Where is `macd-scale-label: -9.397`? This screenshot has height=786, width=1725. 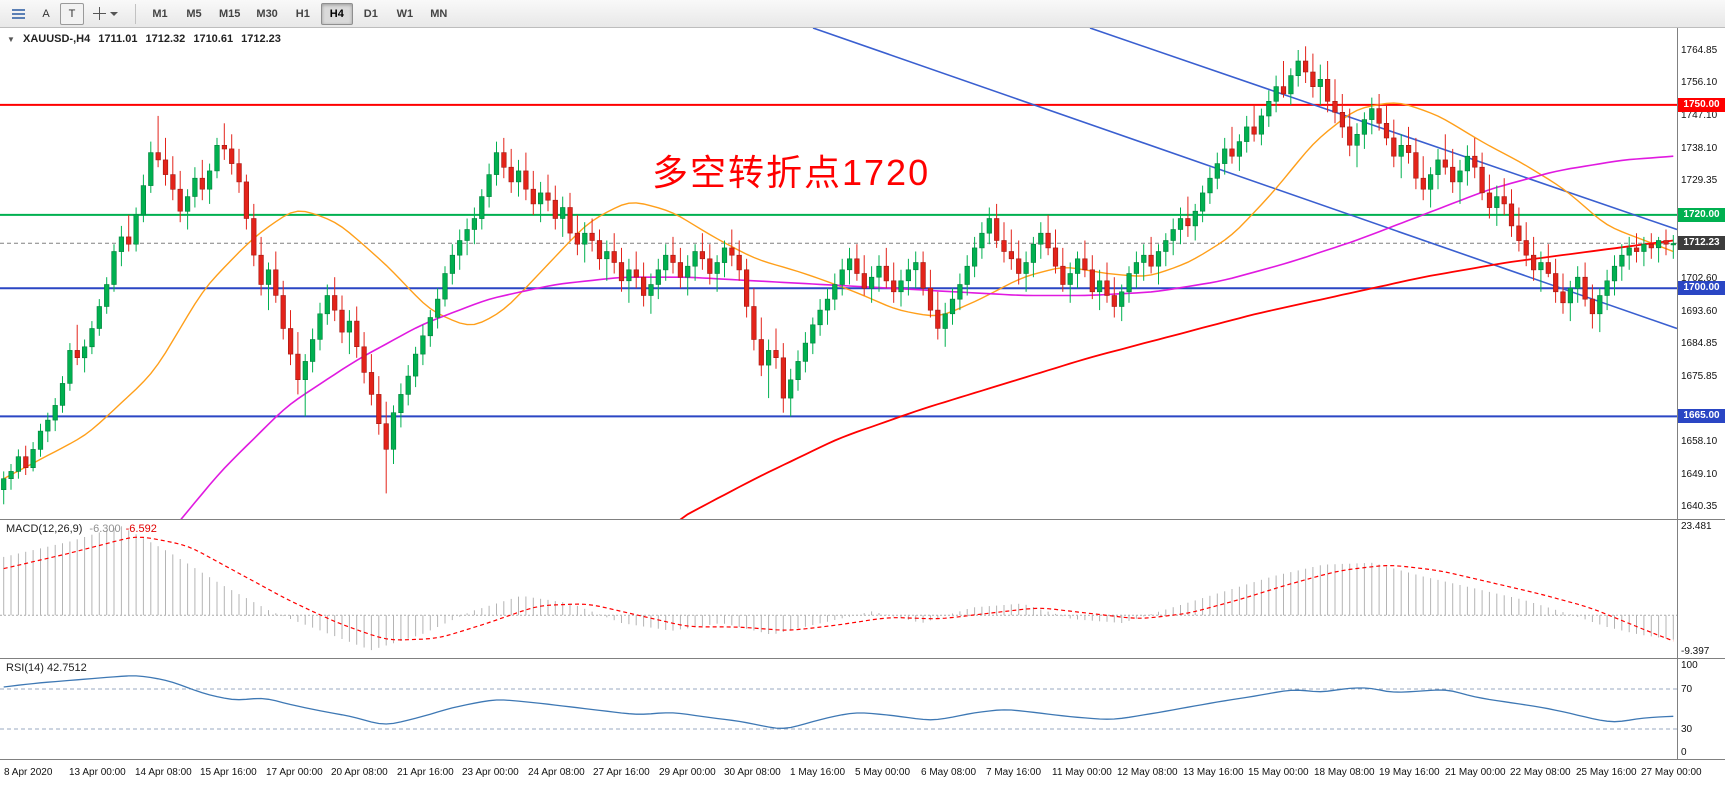
macd-scale-label: -9.397 is located at coordinates (1695, 651).